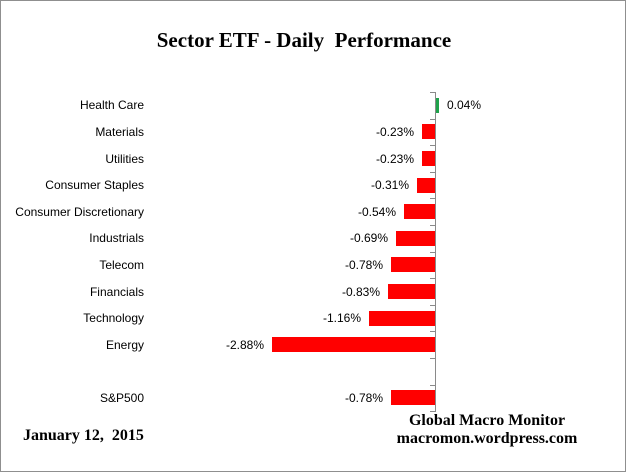  Describe the element at coordinates (121, 265) in the screenshot. I see `category-label: Telecom` at that location.